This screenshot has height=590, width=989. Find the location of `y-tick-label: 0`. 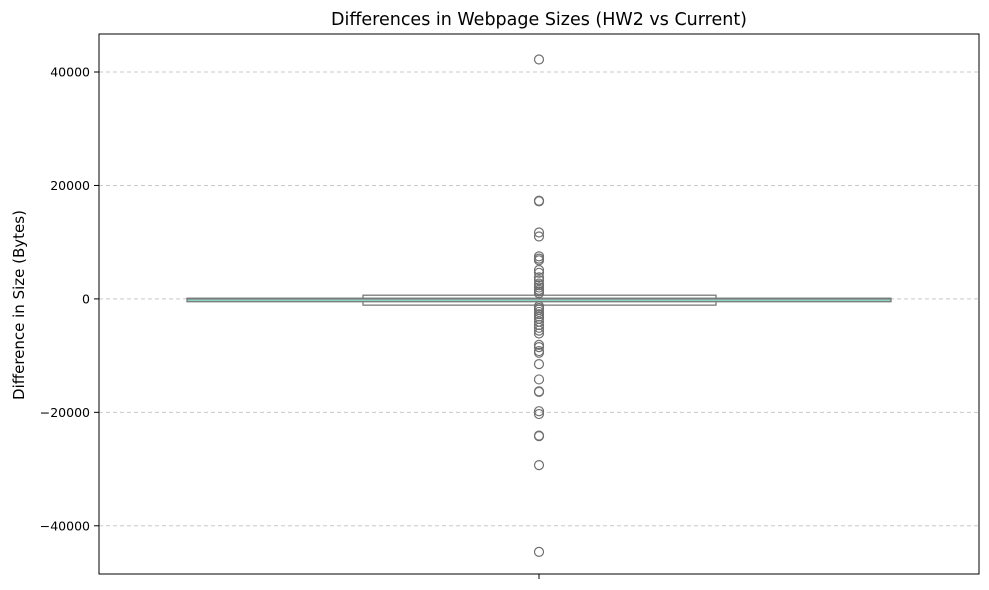

y-tick-label: 0 is located at coordinates (86, 298).